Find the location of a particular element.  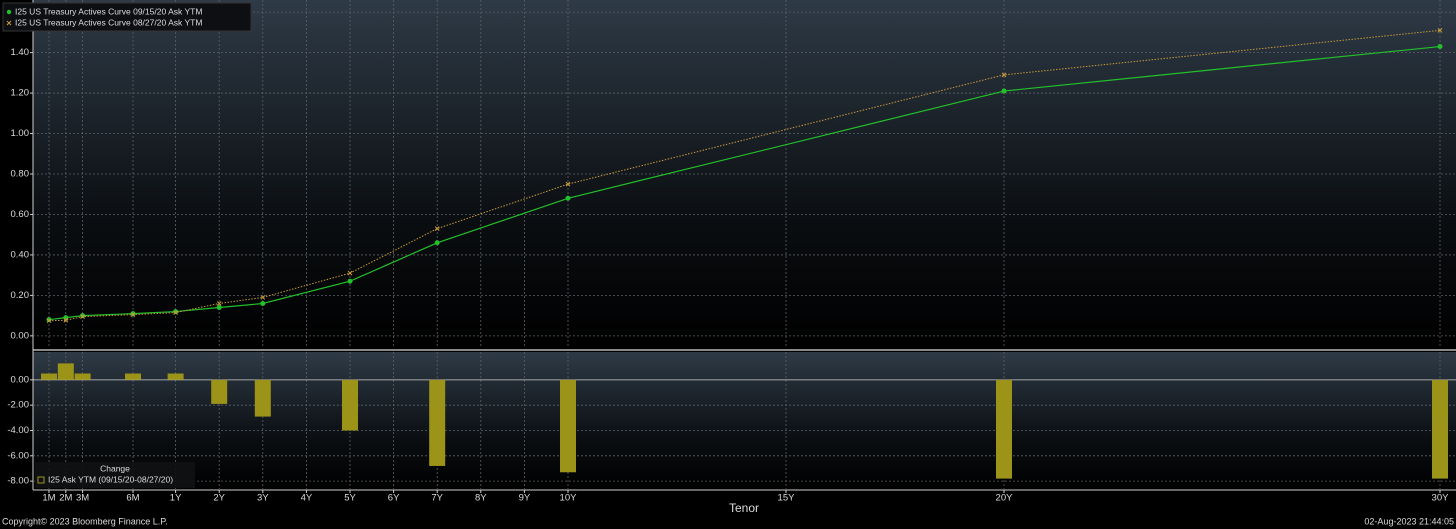

y-tick-label: 0.40 is located at coordinates (20, 254).